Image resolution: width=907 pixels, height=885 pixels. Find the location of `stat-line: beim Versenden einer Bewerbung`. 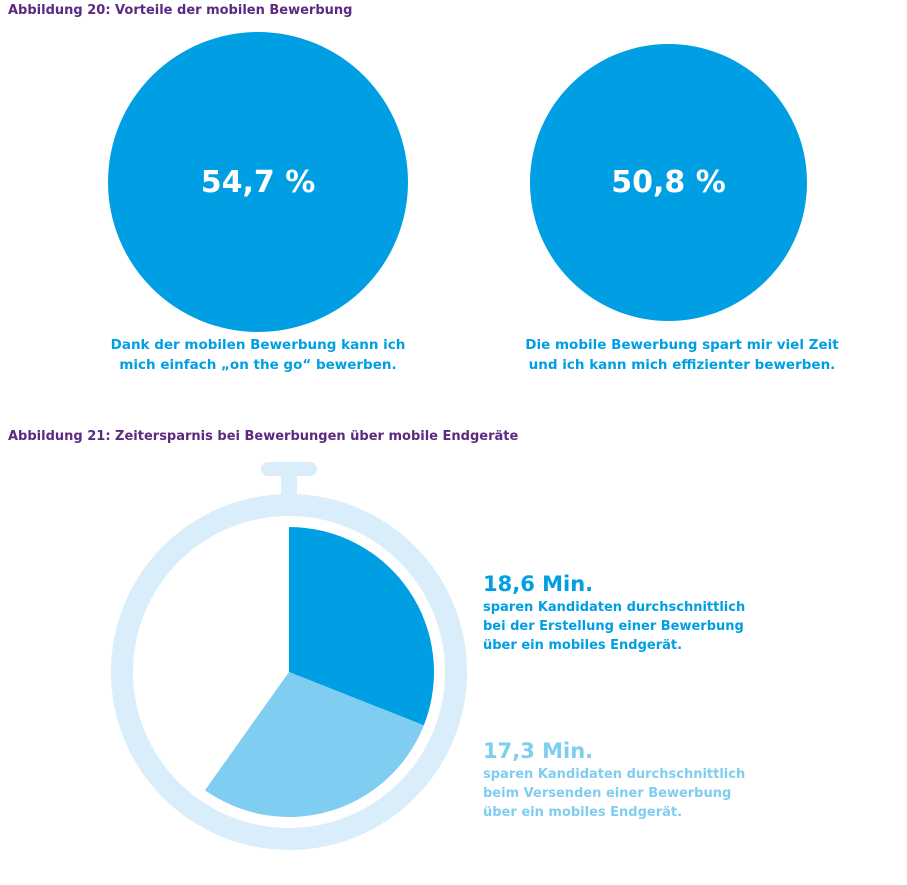

stat-line: beim Versenden einer Bewerbung is located at coordinates (607, 793).